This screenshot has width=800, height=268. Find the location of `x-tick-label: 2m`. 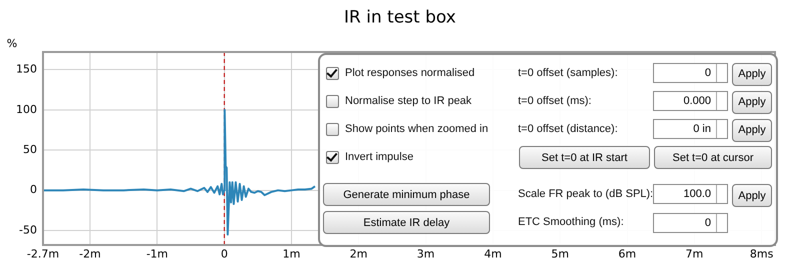

x-tick-label: 2m is located at coordinates (359, 253).